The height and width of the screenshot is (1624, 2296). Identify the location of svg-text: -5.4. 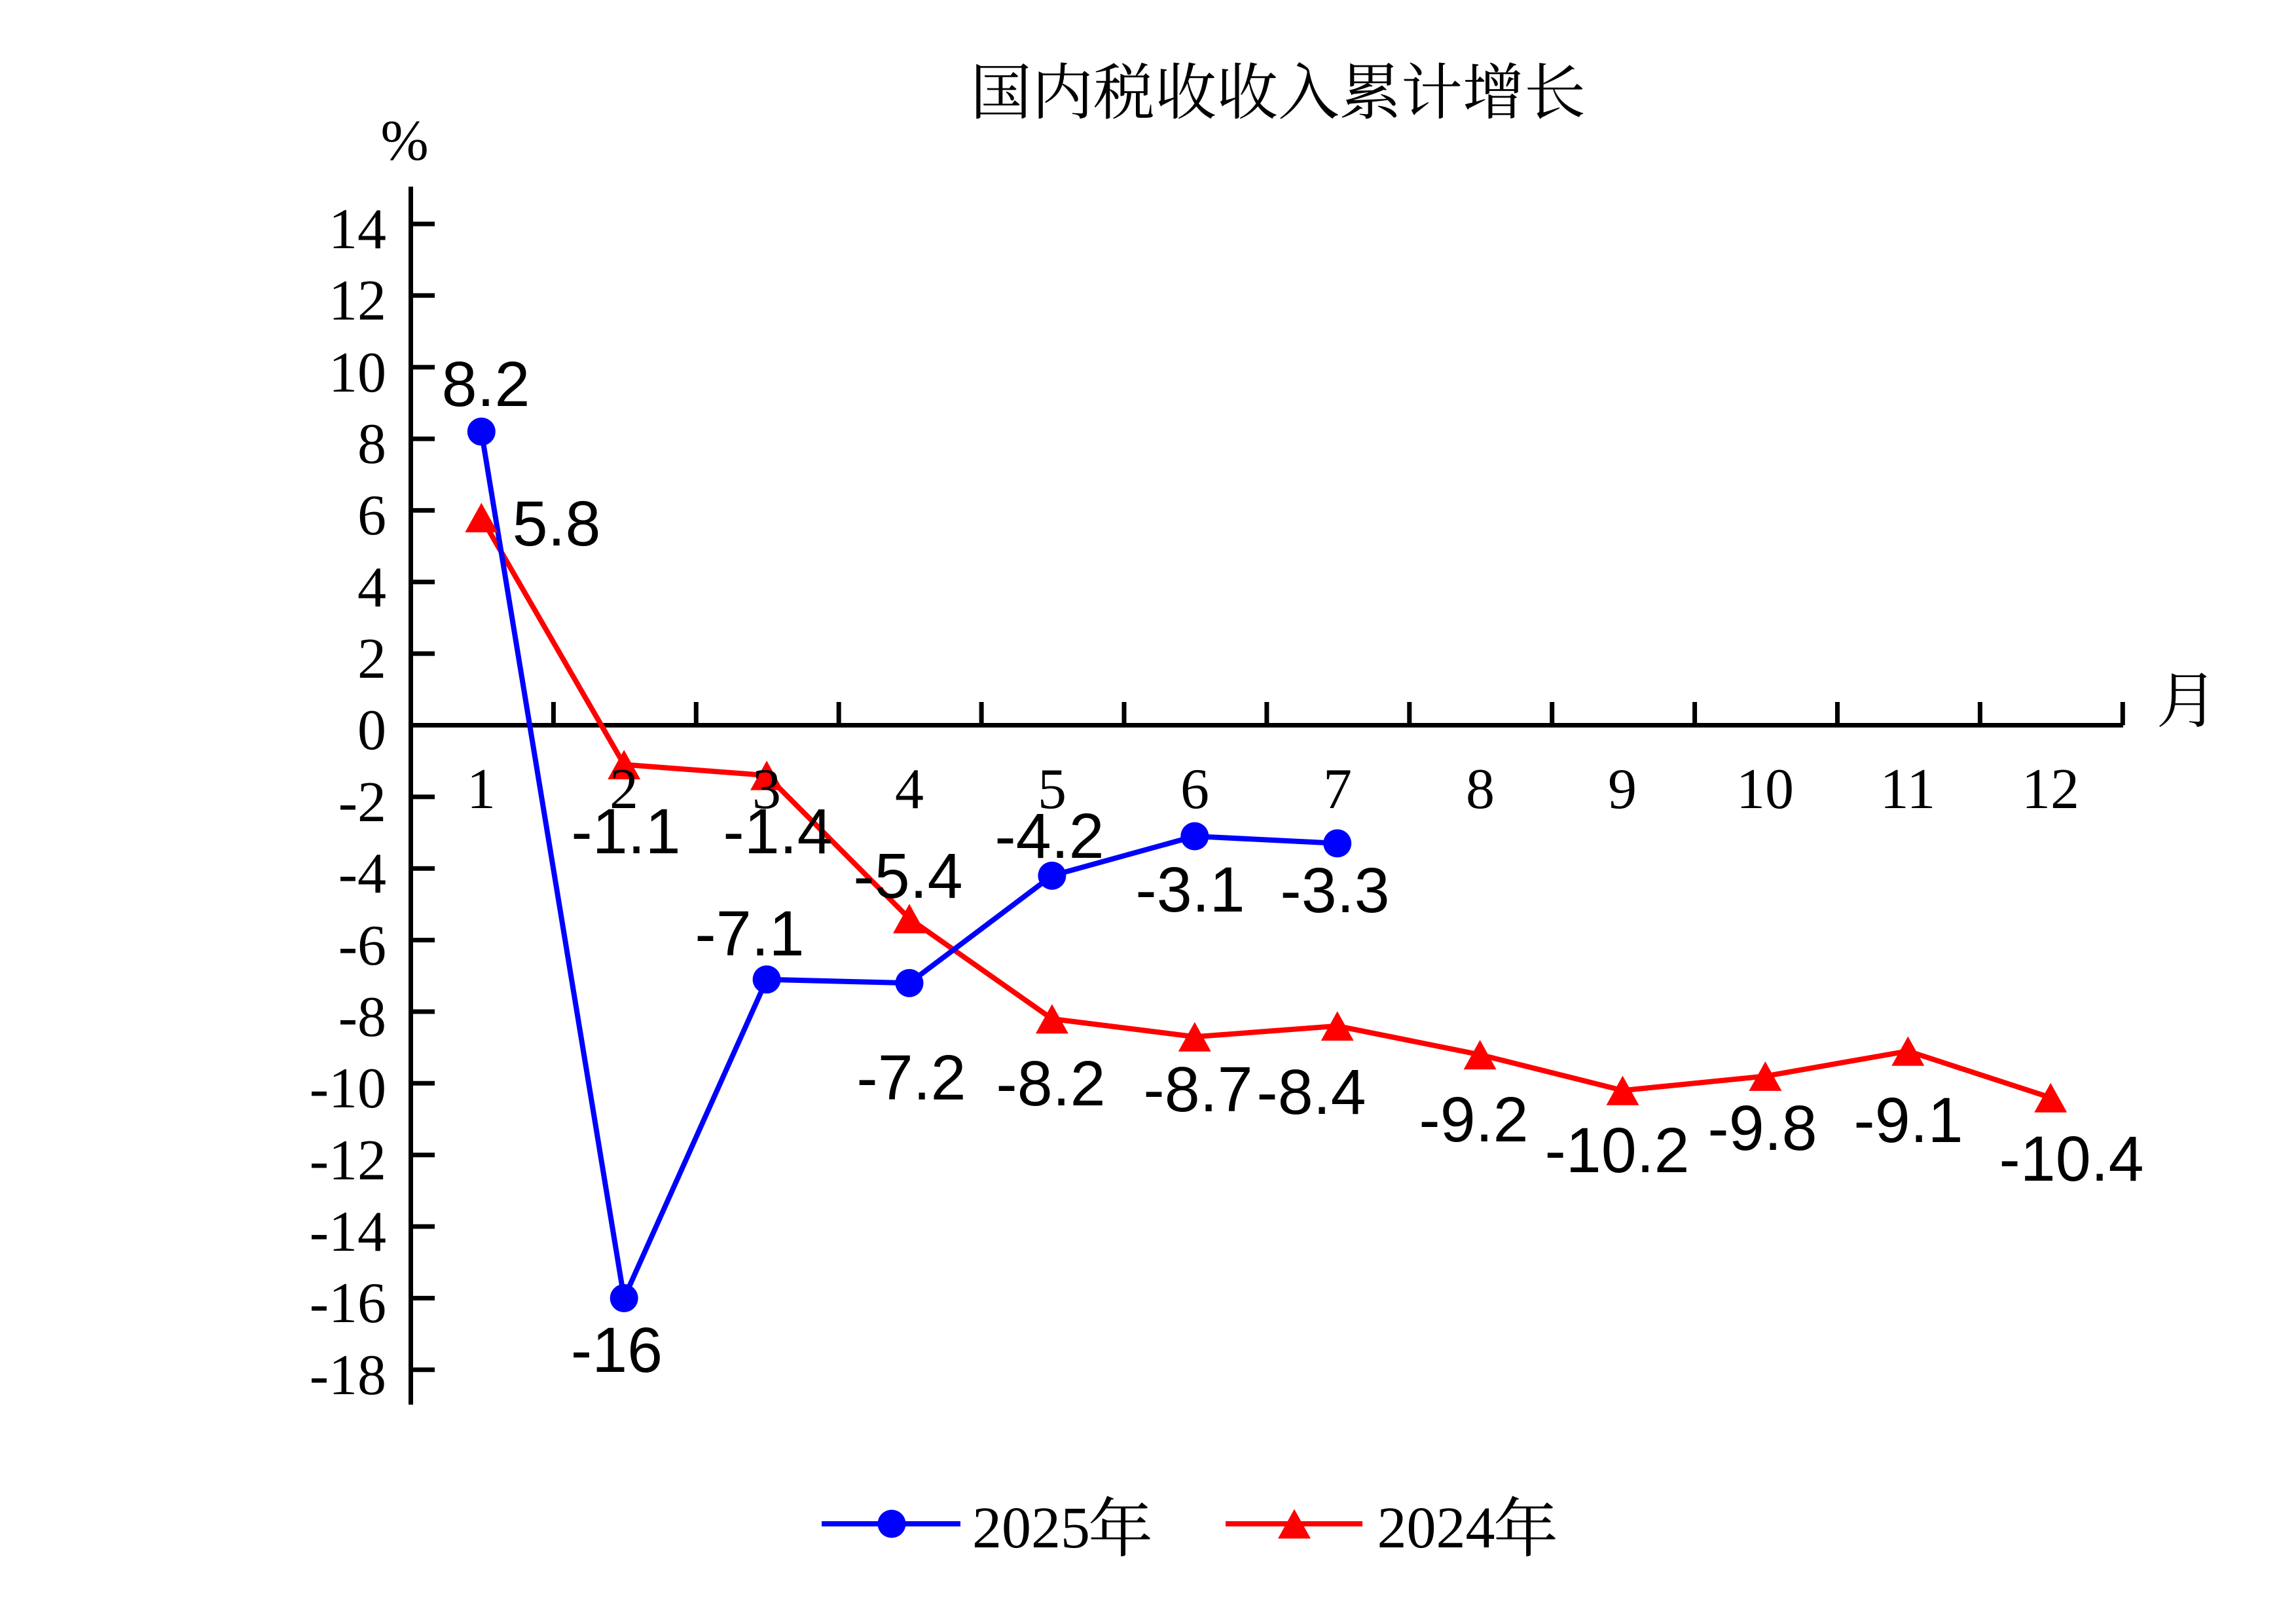
(907, 876).